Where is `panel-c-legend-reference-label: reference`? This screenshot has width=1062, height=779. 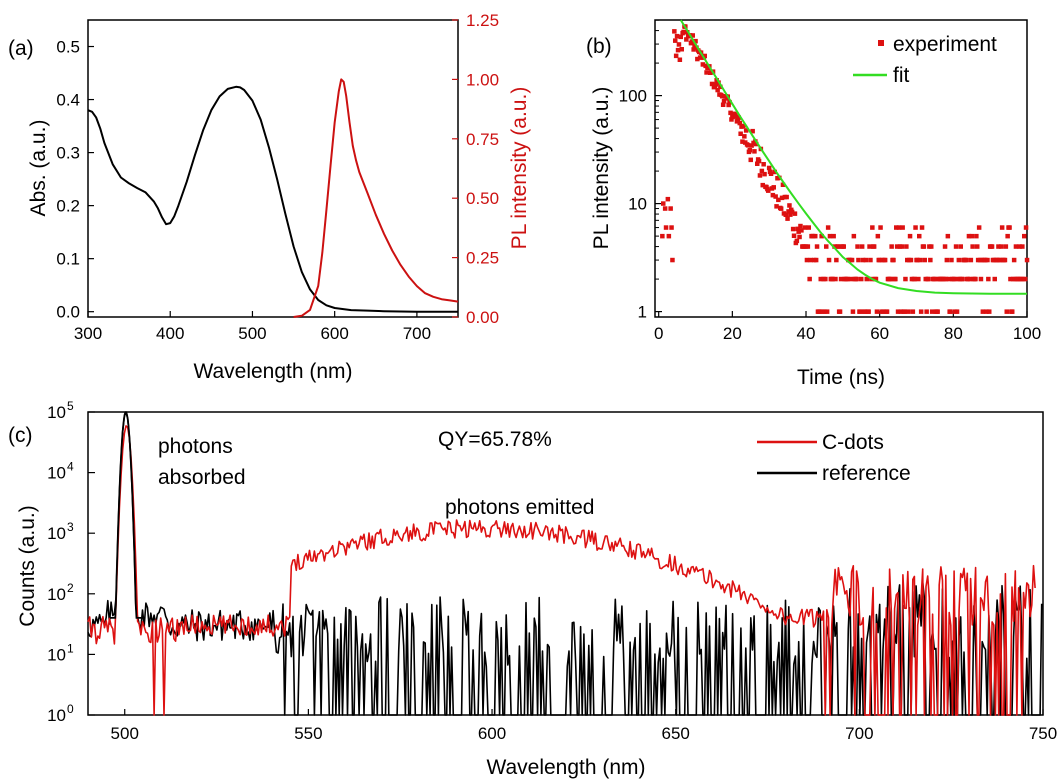
panel-c-legend-reference-label: reference is located at coordinates (866, 473).